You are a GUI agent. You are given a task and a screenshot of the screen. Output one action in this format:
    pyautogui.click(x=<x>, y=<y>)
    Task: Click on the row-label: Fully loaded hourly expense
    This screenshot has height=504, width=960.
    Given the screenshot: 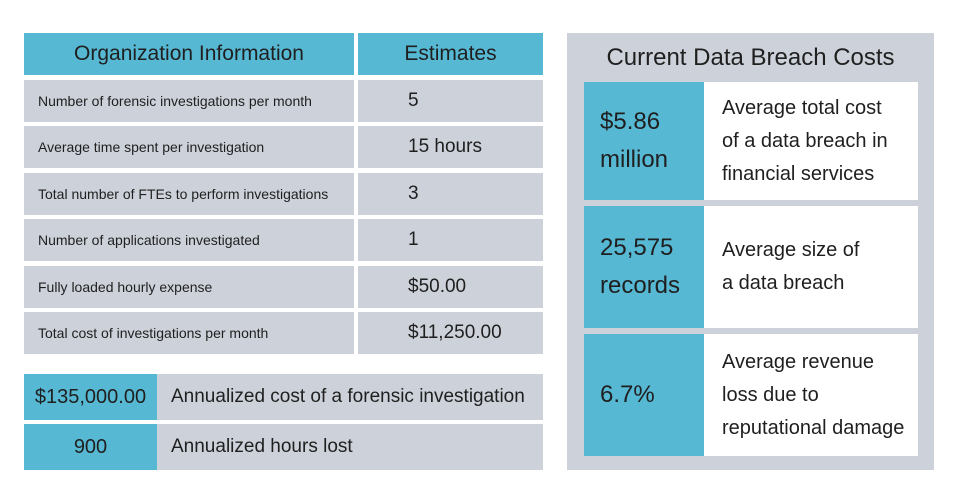 What is the action you would take?
    pyautogui.click(x=189, y=287)
    